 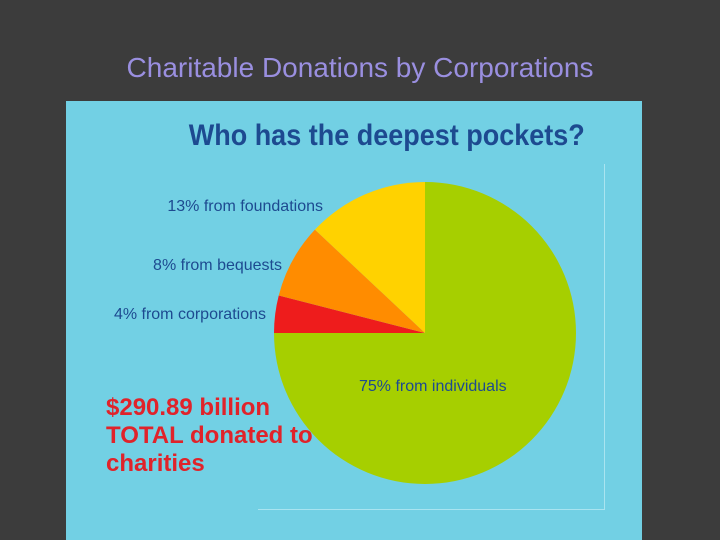 What do you see at coordinates (217, 265) in the screenshot?
I see `slice-label: 8% from bequests` at bounding box center [217, 265].